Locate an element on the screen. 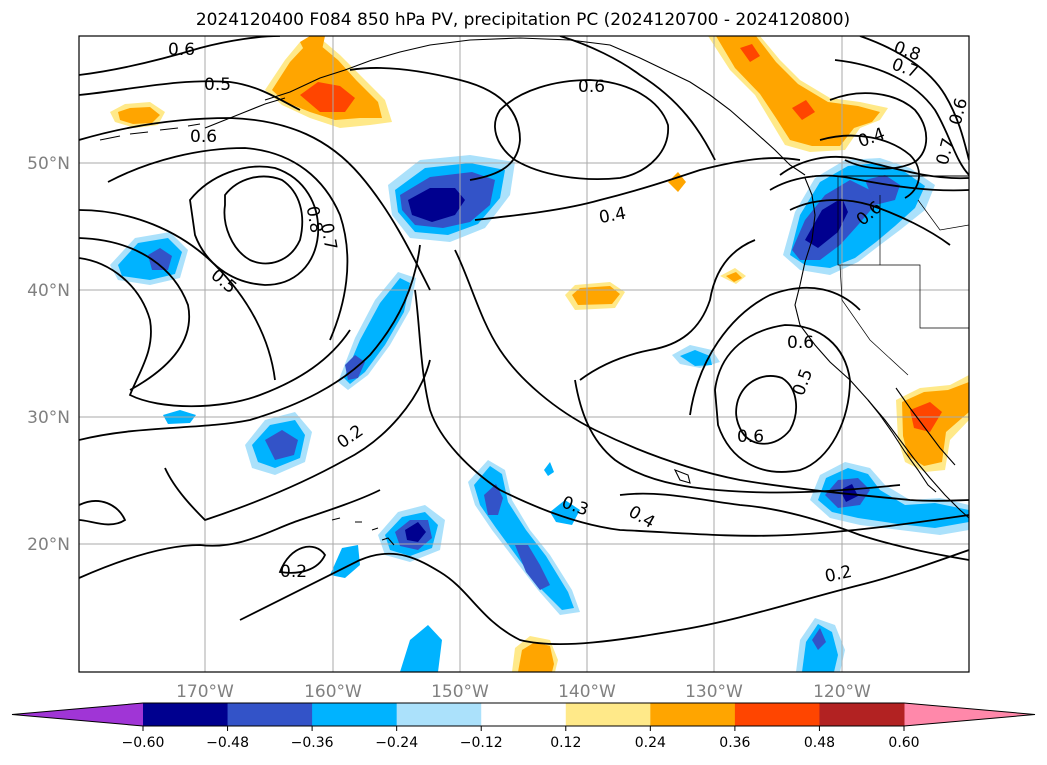 The height and width of the screenshot is (765, 1047). small-island is located at coordinates (682, 476).